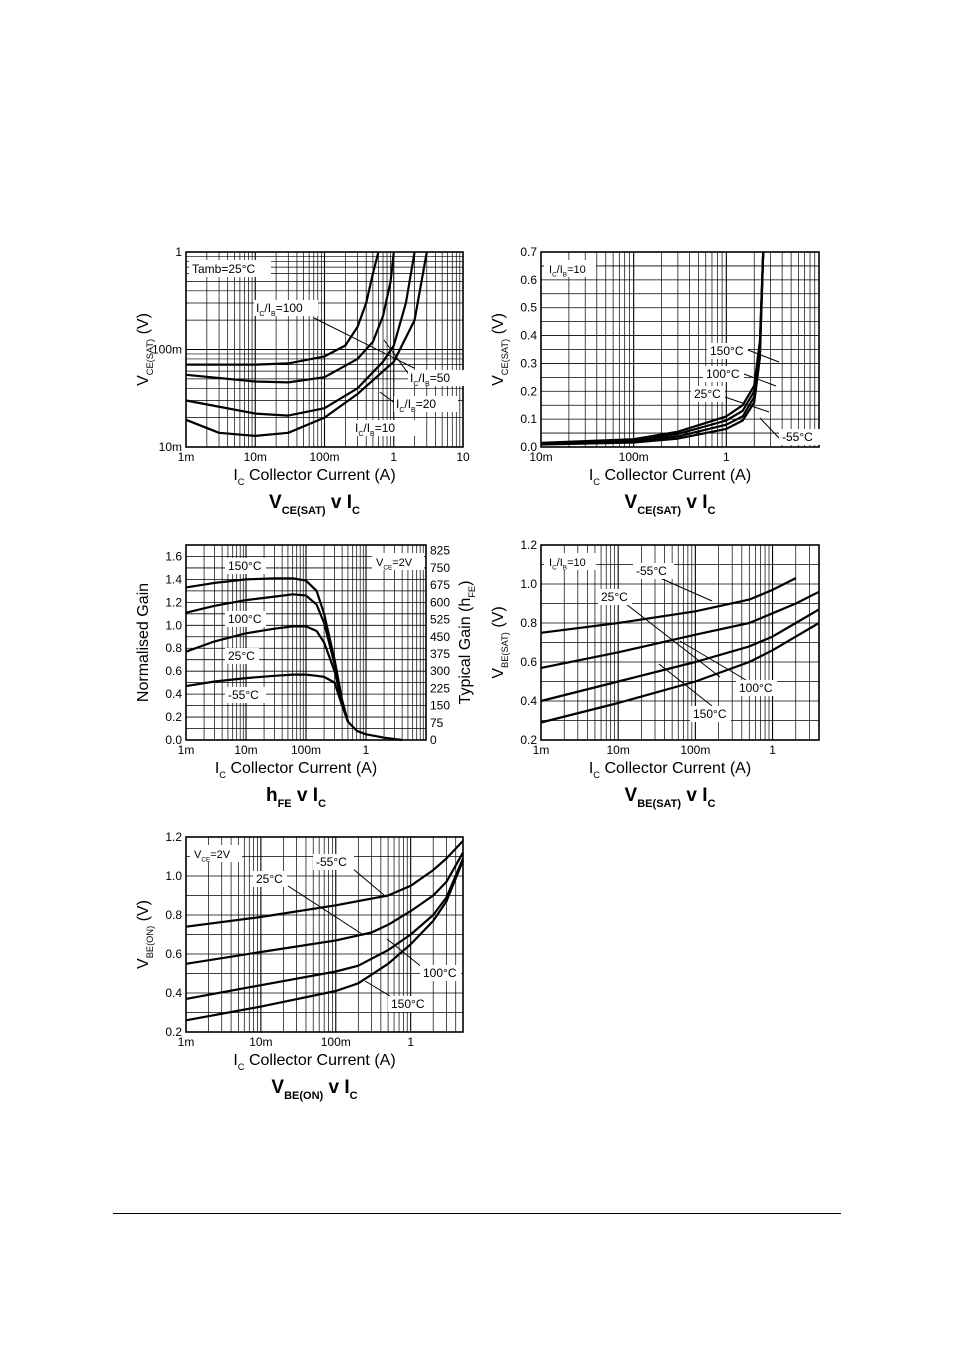 This screenshot has width=954, height=1355. I want to click on condition-text: IC/IB=10, so click(567, 564).